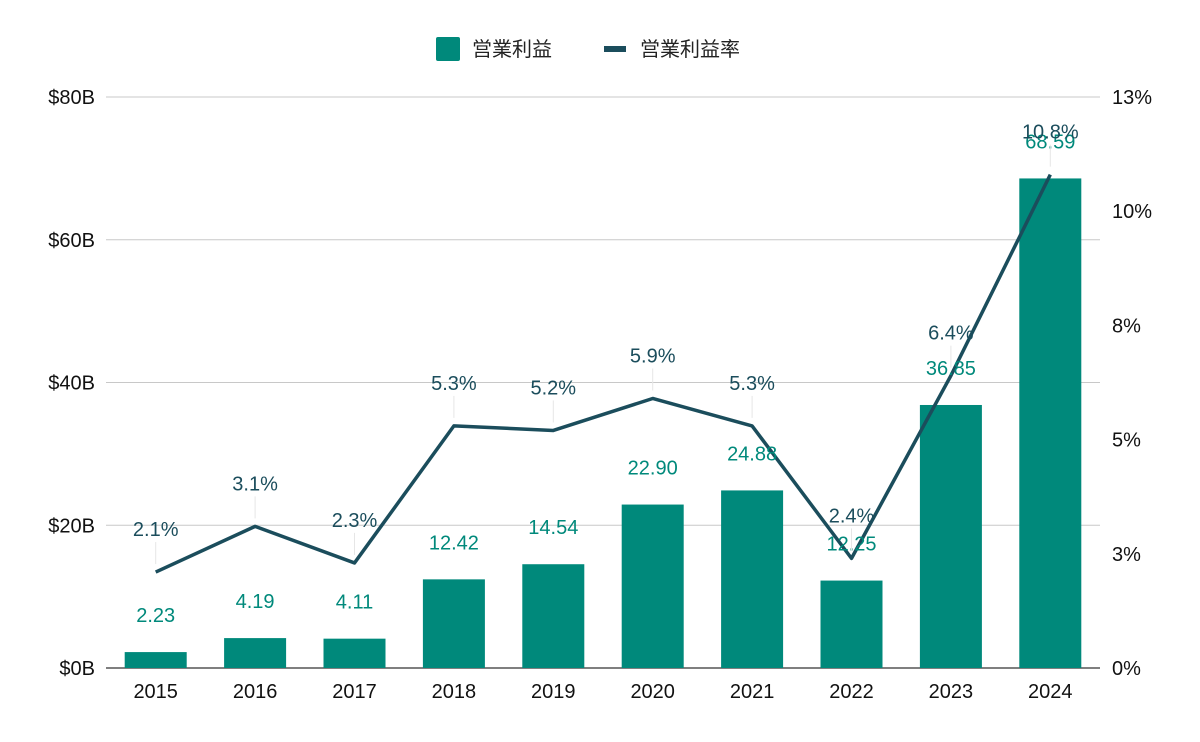 This screenshot has width=1200, height=742. What do you see at coordinates (255, 484) in the screenshot?
I see `line-data-label: 3.1%` at bounding box center [255, 484].